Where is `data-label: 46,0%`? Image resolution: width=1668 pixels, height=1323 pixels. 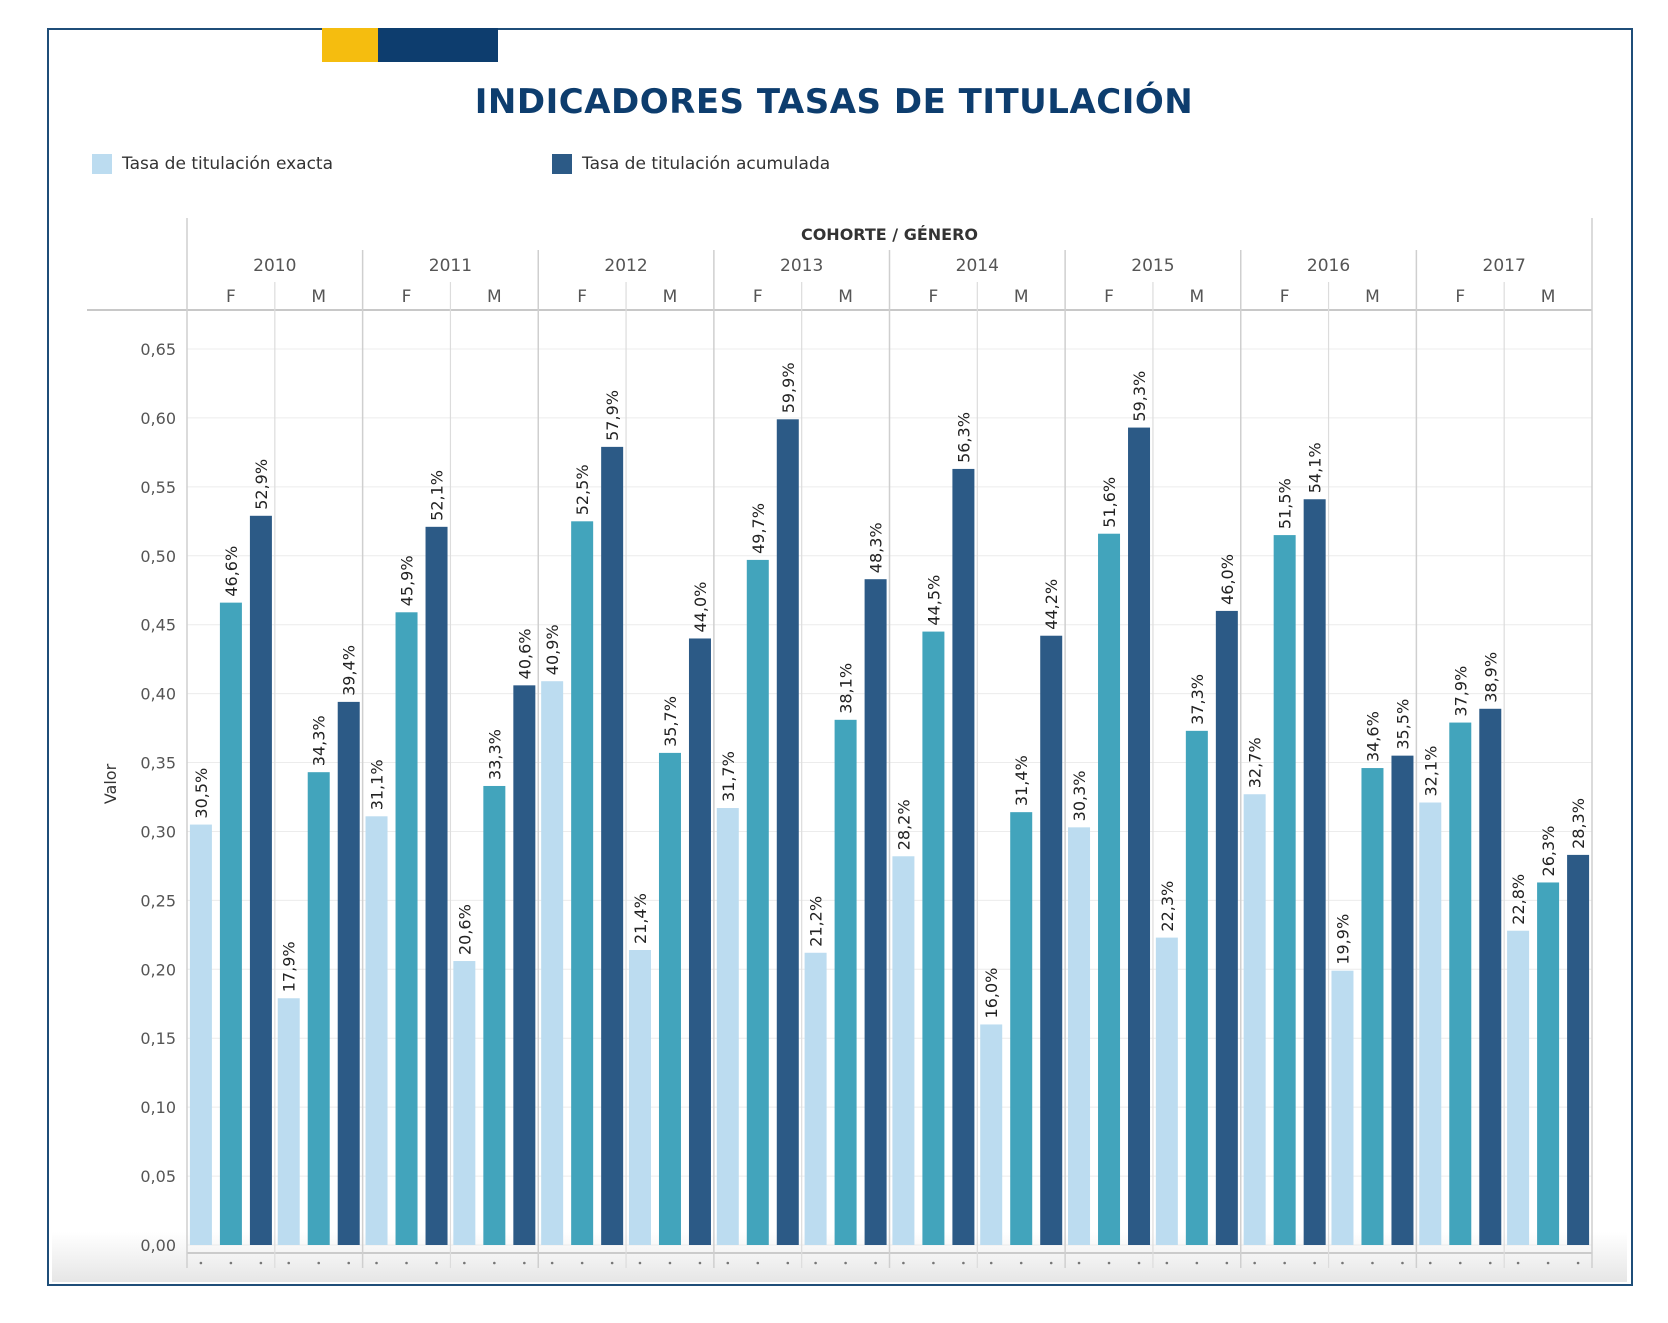
data-label: 46,0% is located at coordinates (1227, 579).